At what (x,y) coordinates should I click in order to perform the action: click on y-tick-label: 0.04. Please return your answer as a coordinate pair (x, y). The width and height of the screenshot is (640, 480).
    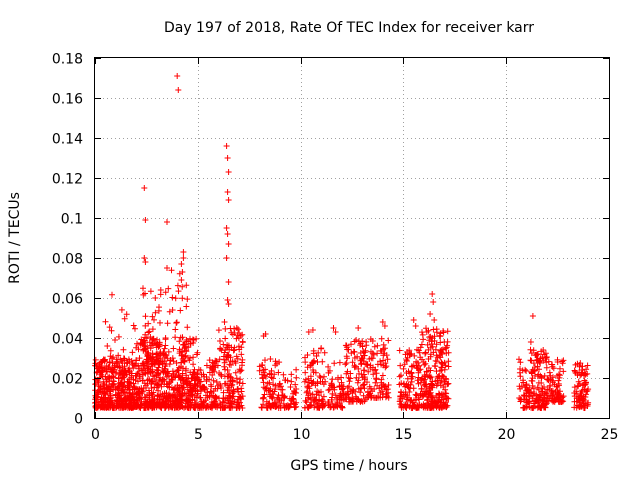
    Looking at the image, I should click on (67, 340).